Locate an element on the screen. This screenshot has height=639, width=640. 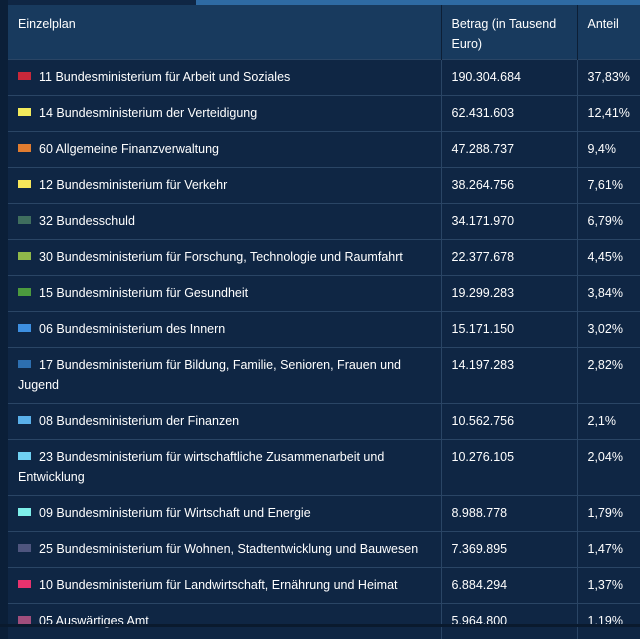
cell-anteil: 2,82% is located at coordinates (608, 376).